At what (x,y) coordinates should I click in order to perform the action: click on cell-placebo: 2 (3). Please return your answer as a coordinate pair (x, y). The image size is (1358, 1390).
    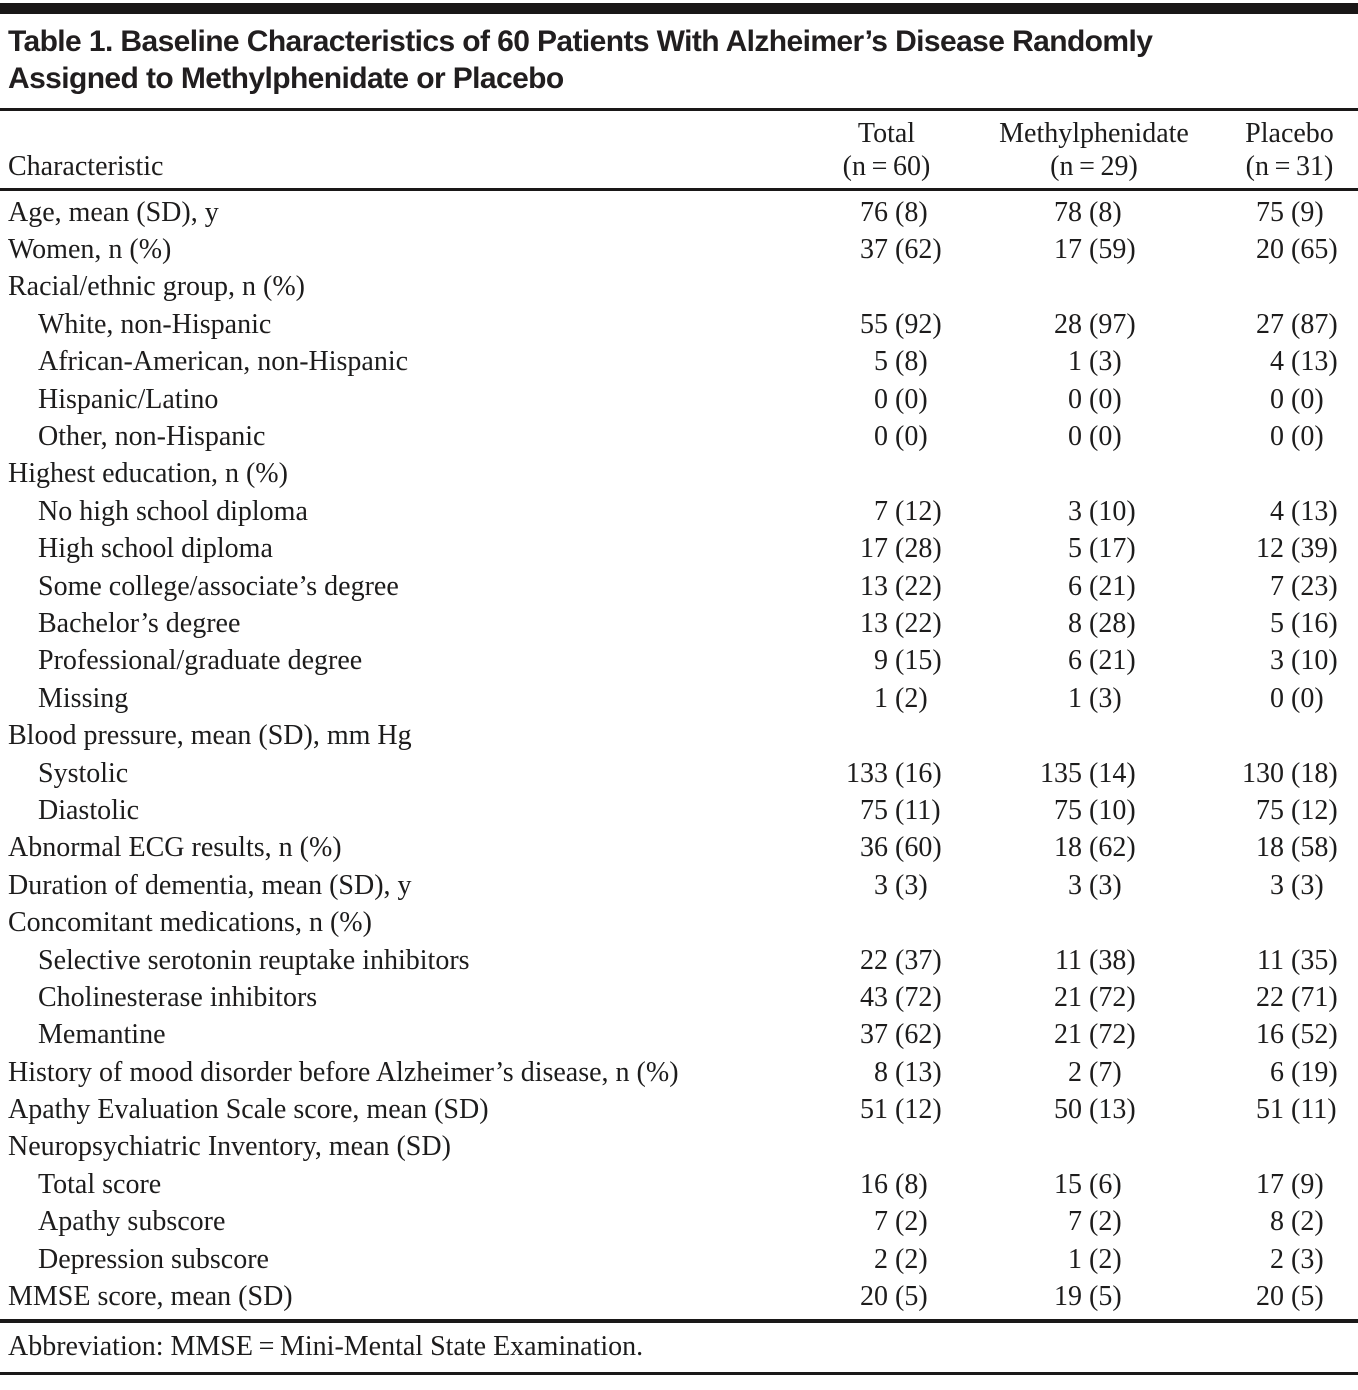
    Looking at the image, I should click on (1289, 1259).